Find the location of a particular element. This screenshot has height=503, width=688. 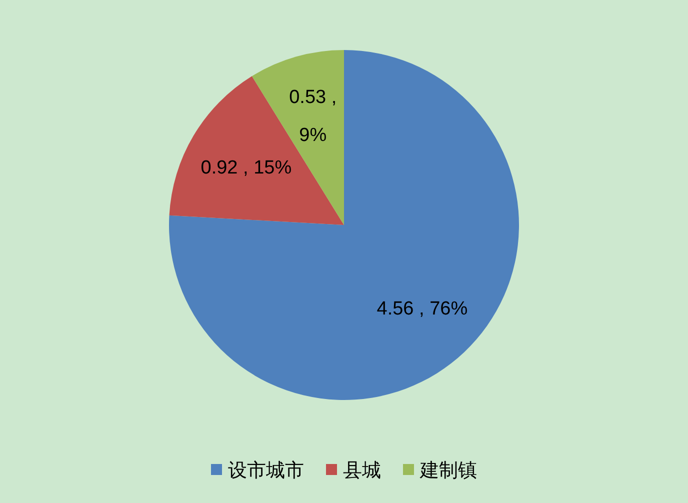

legend-label: 县城 is located at coordinates (362, 471).